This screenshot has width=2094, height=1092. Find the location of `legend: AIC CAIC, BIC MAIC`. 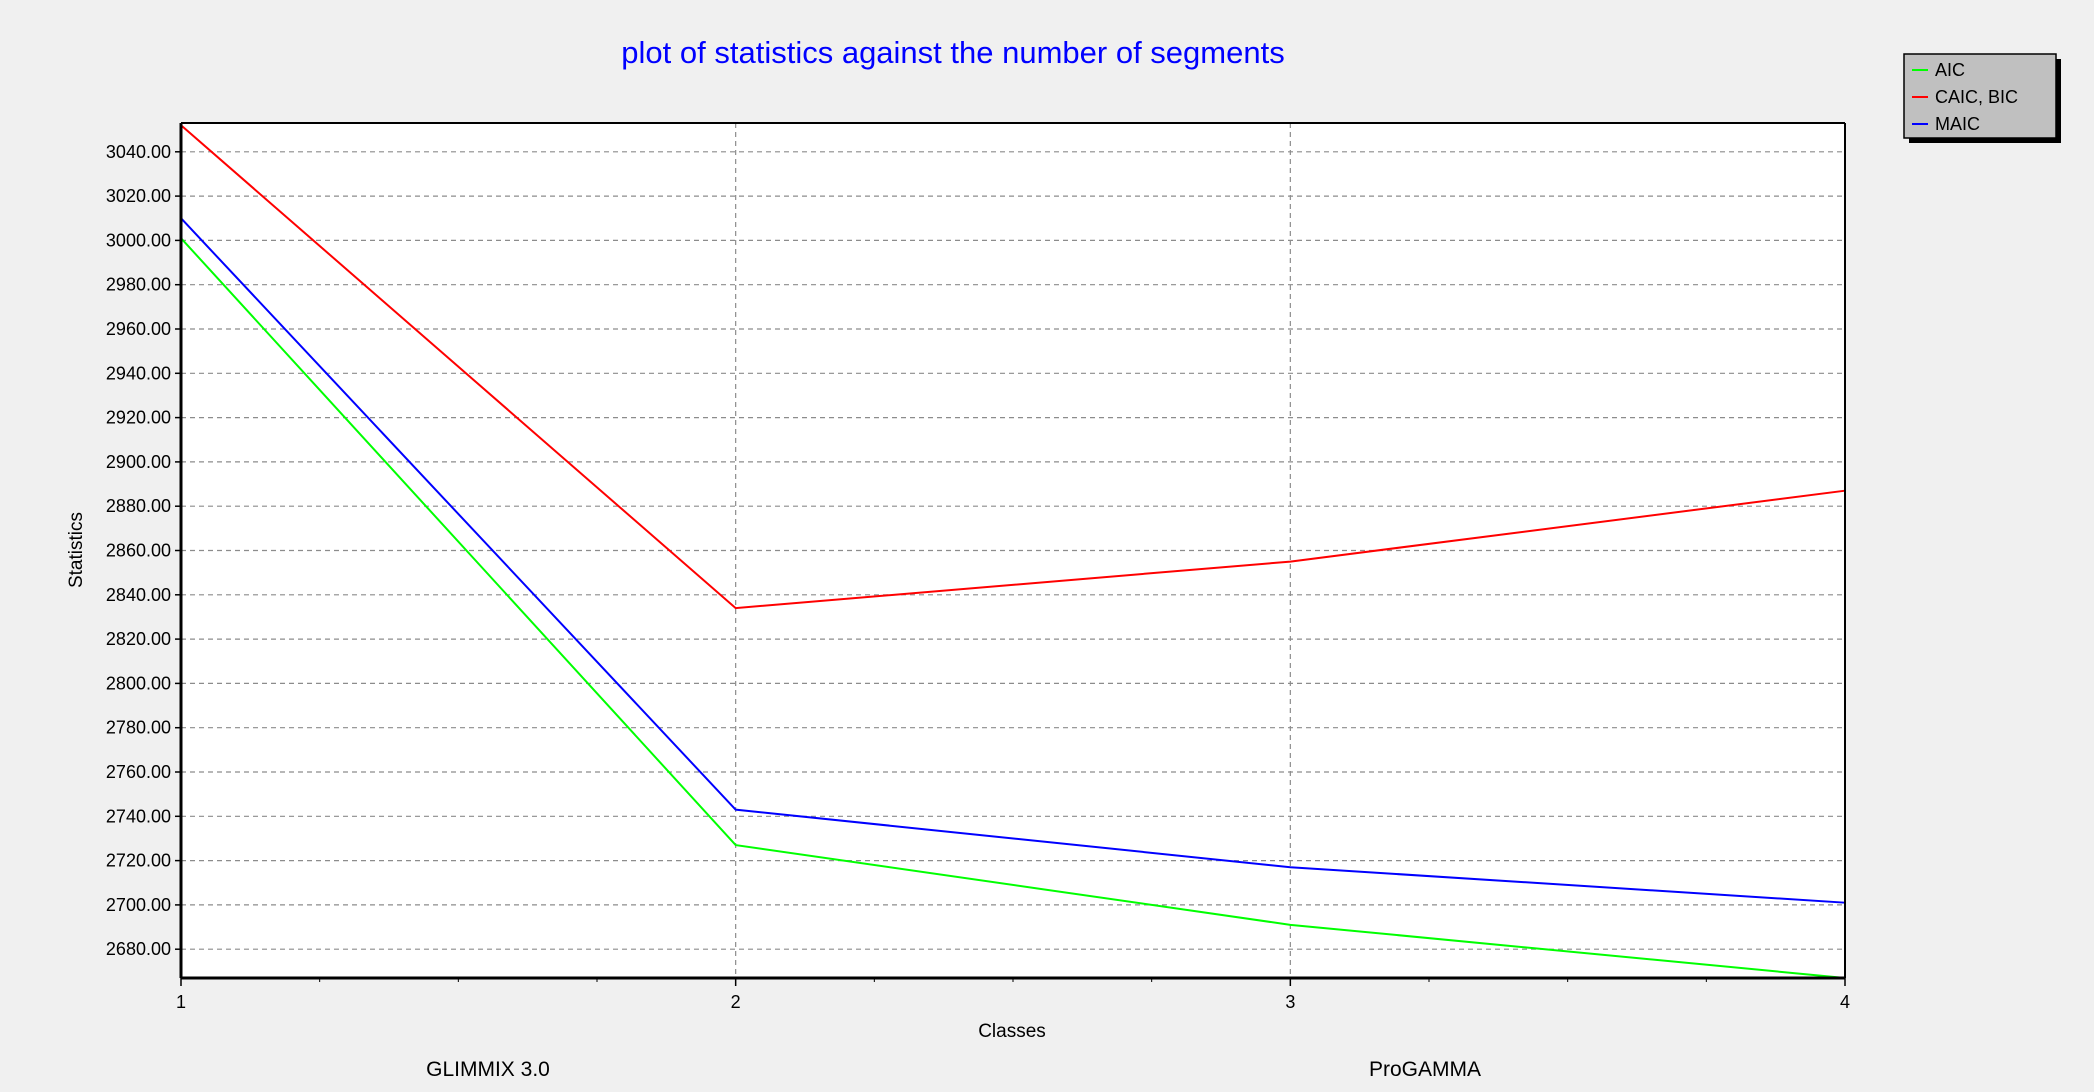

legend: AIC CAIC, BIC MAIC is located at coordinates (1982, 98).